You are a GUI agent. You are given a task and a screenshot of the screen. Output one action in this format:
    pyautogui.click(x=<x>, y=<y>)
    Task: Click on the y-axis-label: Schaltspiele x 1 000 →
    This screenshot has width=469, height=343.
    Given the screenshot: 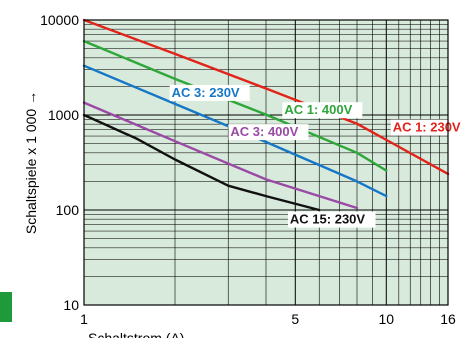 What is the action you would take?
    pyautogui.click(x=31, y=162)
    